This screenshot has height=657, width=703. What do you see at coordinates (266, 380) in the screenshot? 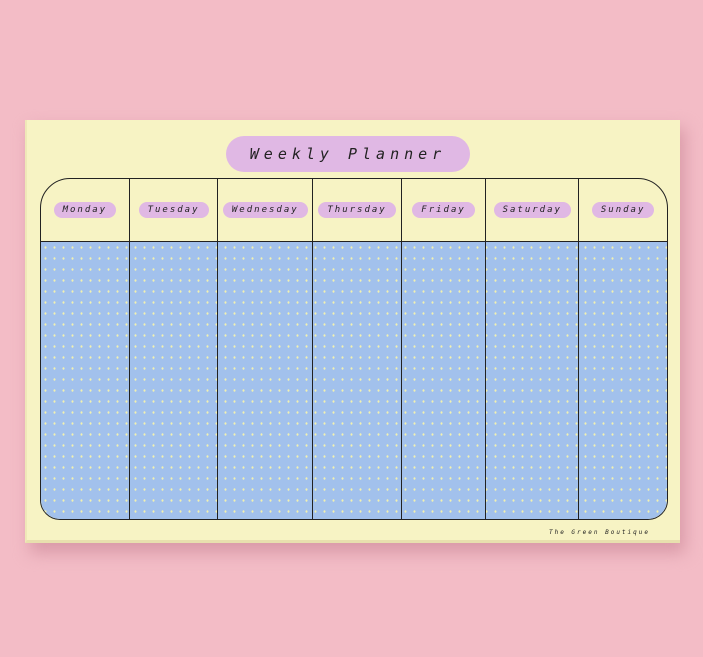
I see `column-wednesday` at bounding box center [266, 380].